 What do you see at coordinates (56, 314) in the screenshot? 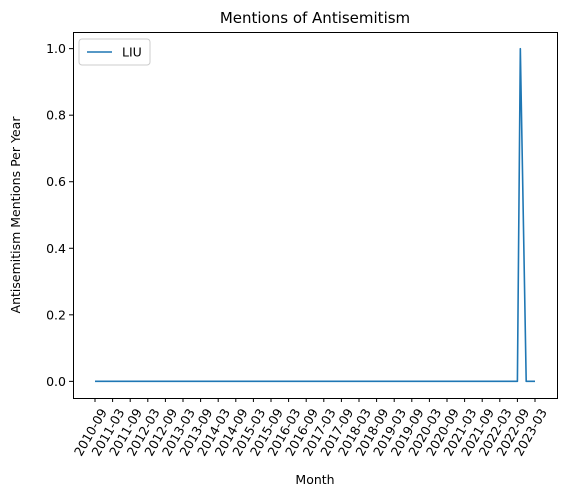
I see `y-tick-label: 0.2` at bounding box center [56, 314].